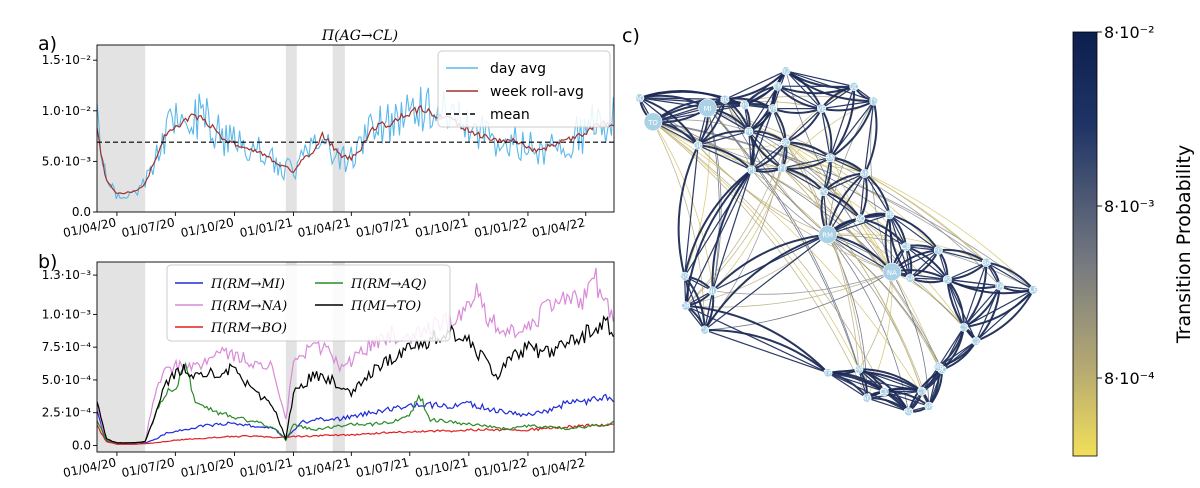  What do you see at coordinates (67, 60) in the screenshot?
I see `y-tick-label: 1.5·10⁻²` at bounding box center [67, 60].